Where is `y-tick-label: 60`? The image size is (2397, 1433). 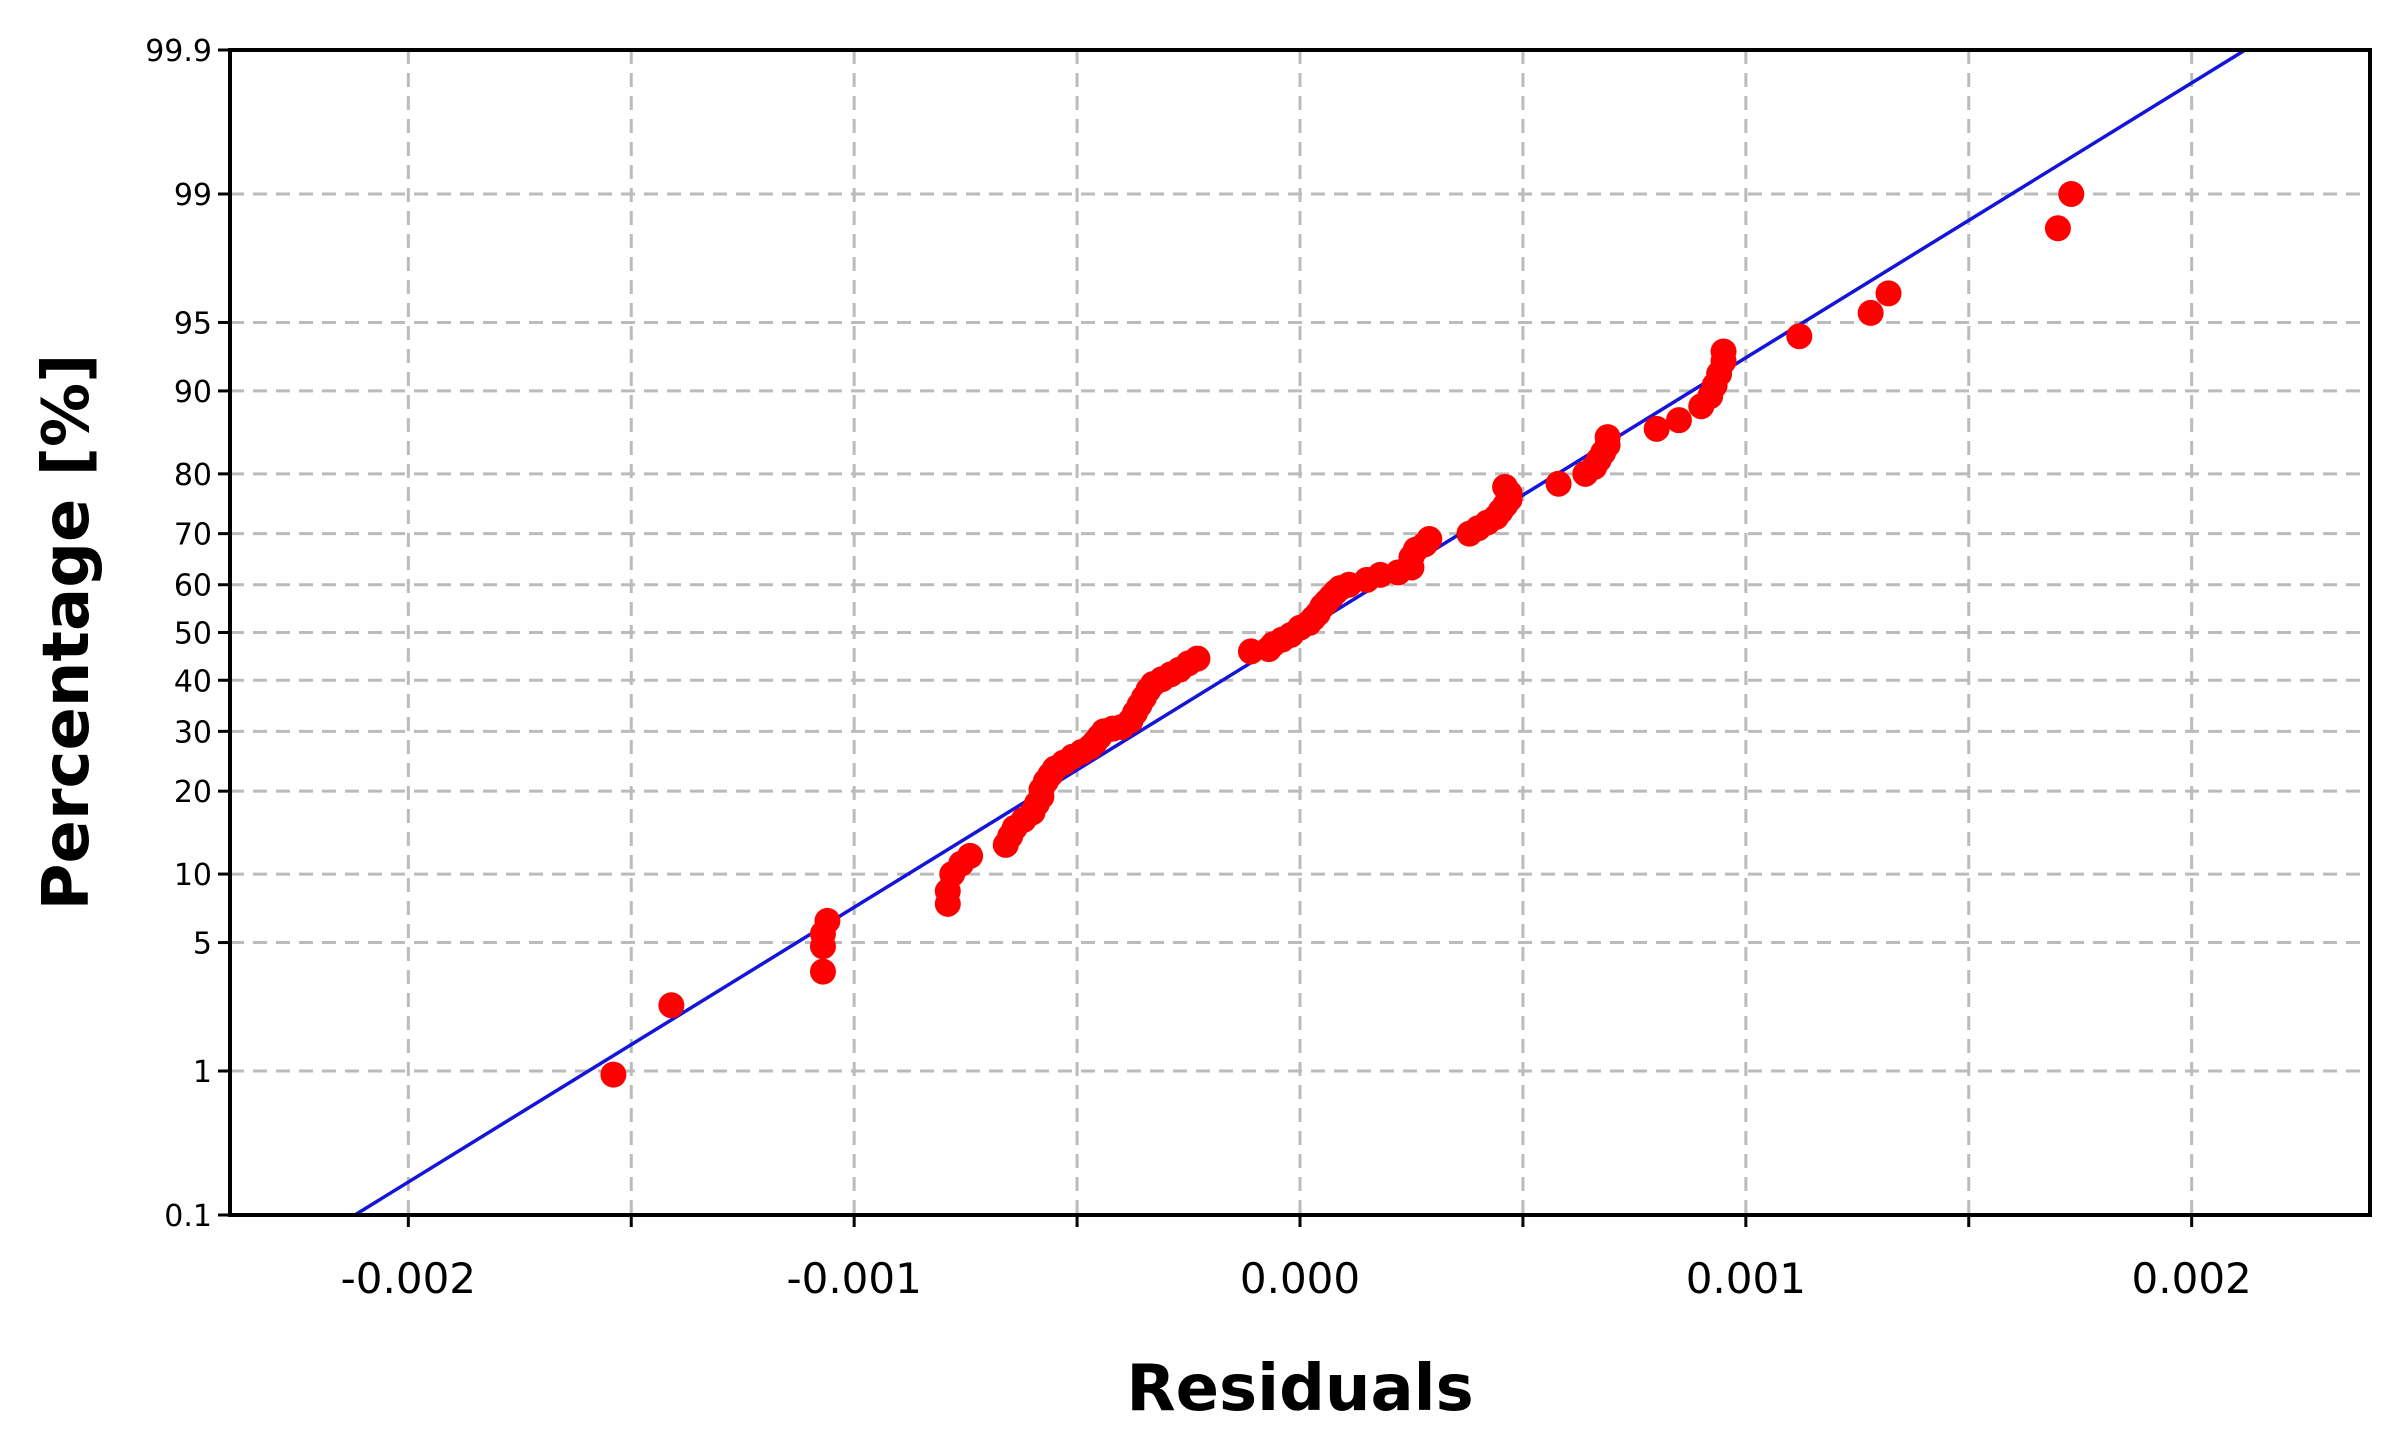
y-tick-label: 60 is located at coordinates (193, 586).